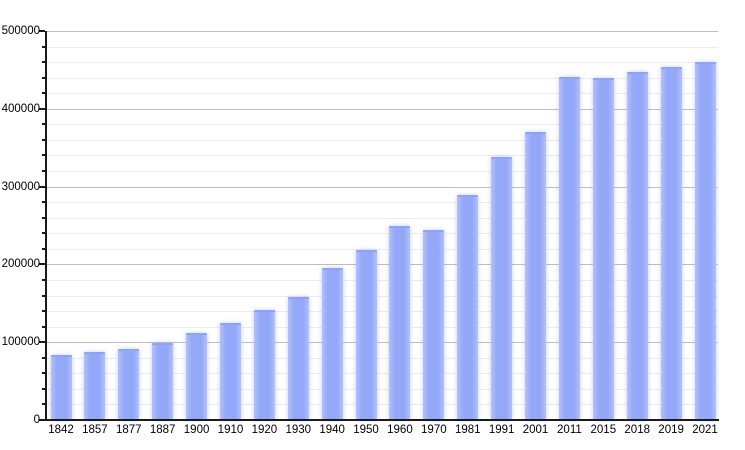 The height and width of the screenshot is (450, 745). I want to click on y-axis-tick-label: 0, so click(36, 420).